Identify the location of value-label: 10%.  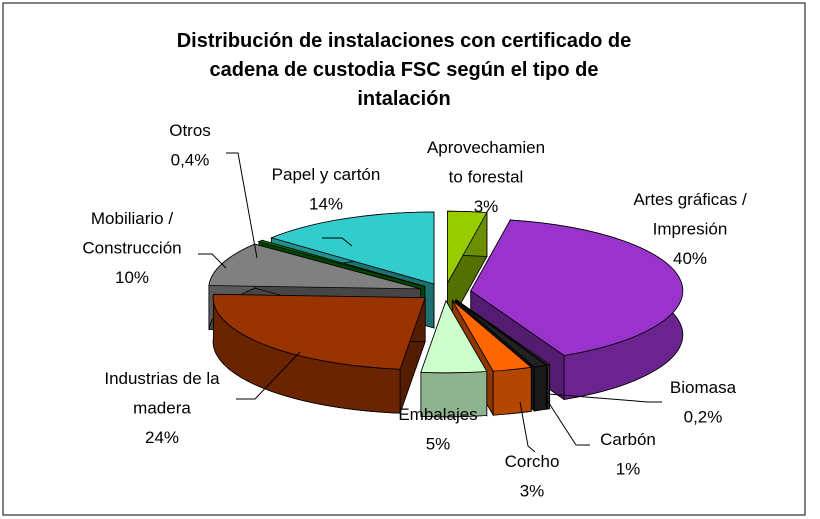
(132, 277).